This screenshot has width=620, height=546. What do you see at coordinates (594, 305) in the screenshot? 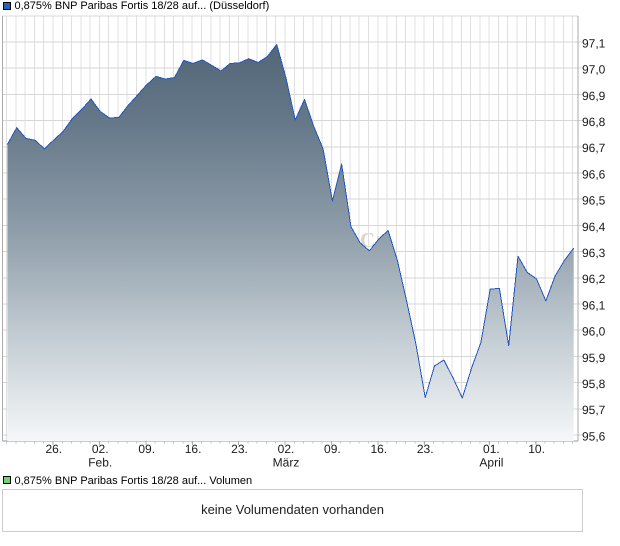
I see `svg-text: 96,1` at bounding box center [594, 305].